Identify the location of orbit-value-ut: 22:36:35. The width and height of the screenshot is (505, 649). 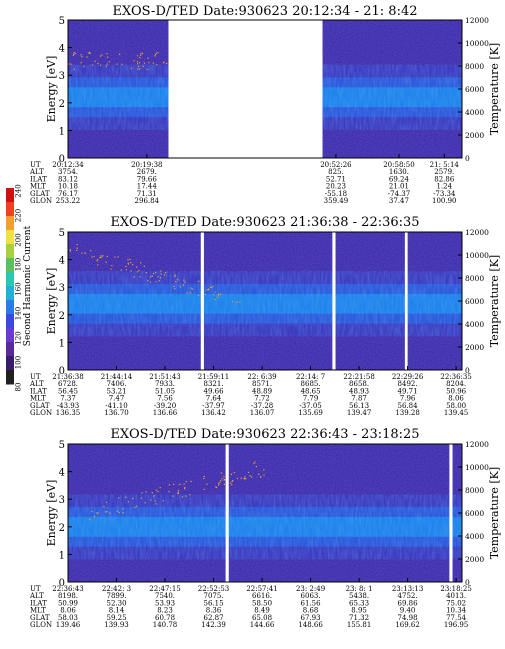
(455, 377).